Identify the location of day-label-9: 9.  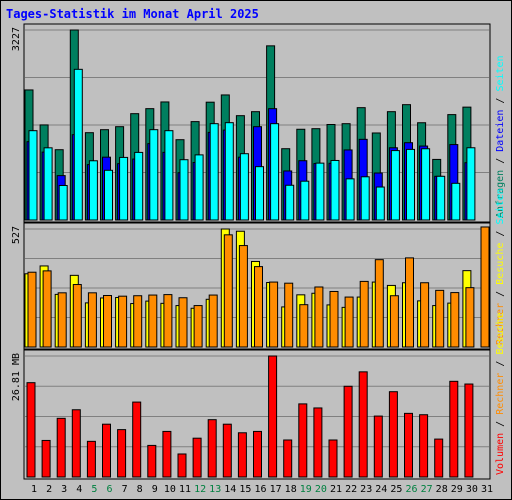
(155, 489).